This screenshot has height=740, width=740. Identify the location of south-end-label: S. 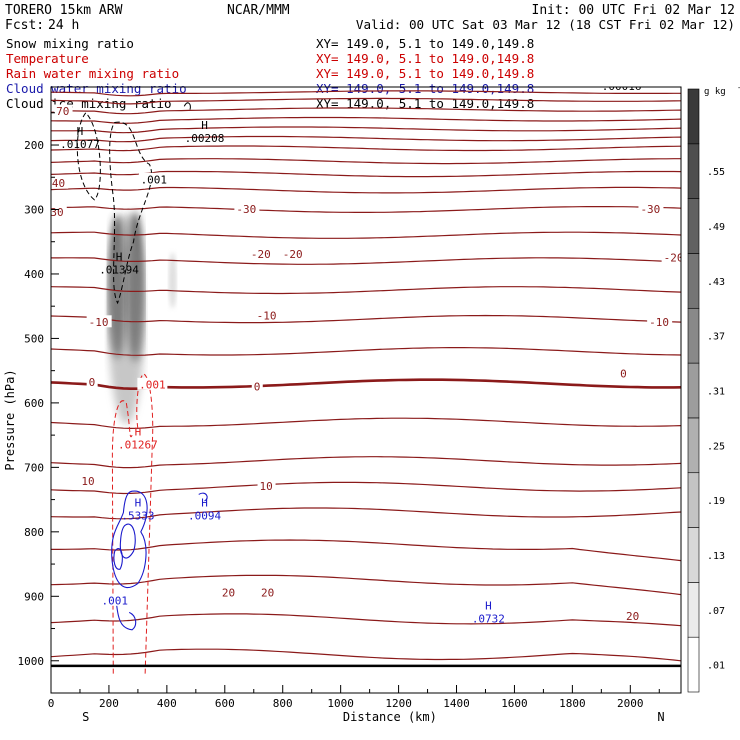
(85, 717).